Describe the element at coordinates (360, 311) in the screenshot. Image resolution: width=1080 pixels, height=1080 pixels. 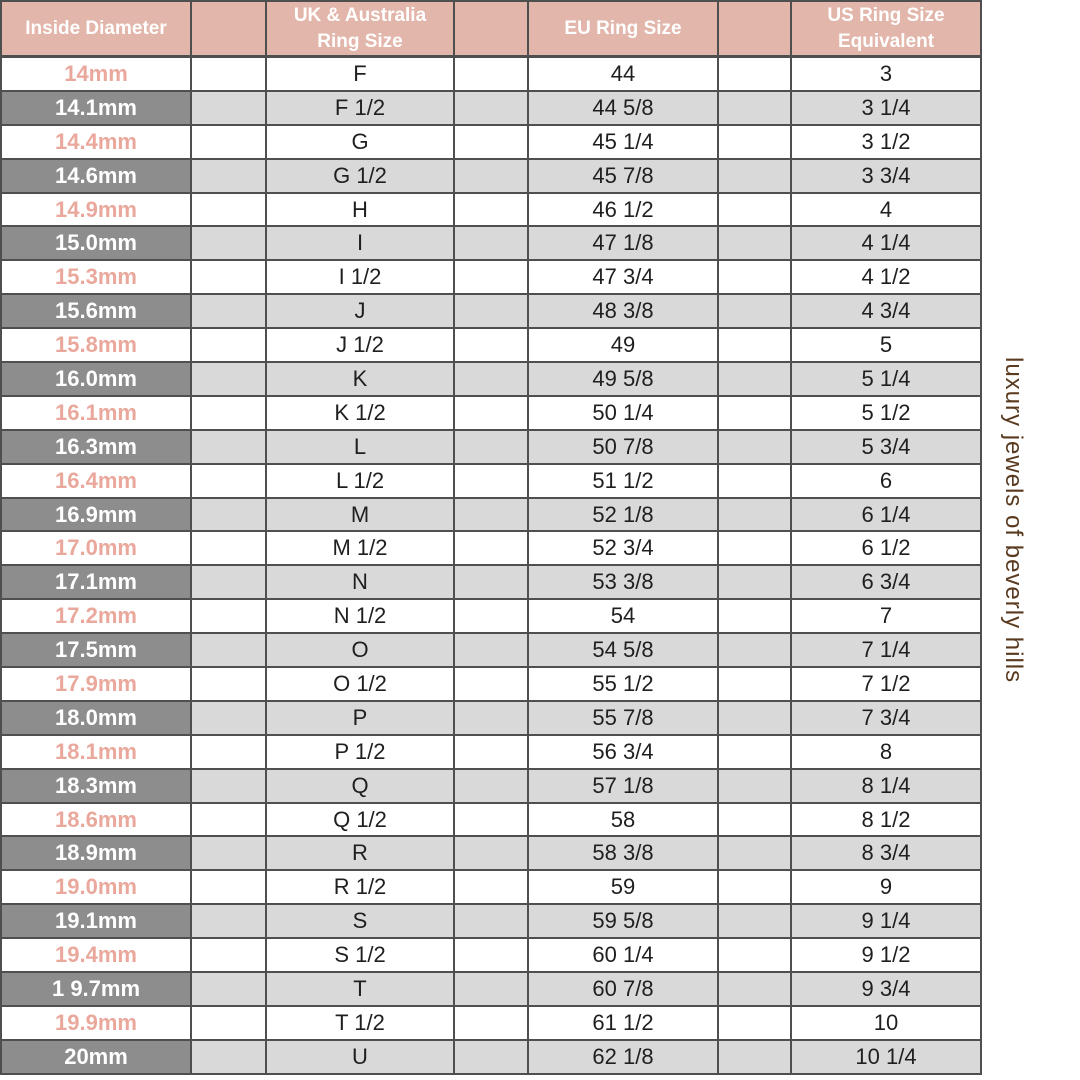
I see `cell-uk-ring-size: J` at that location.